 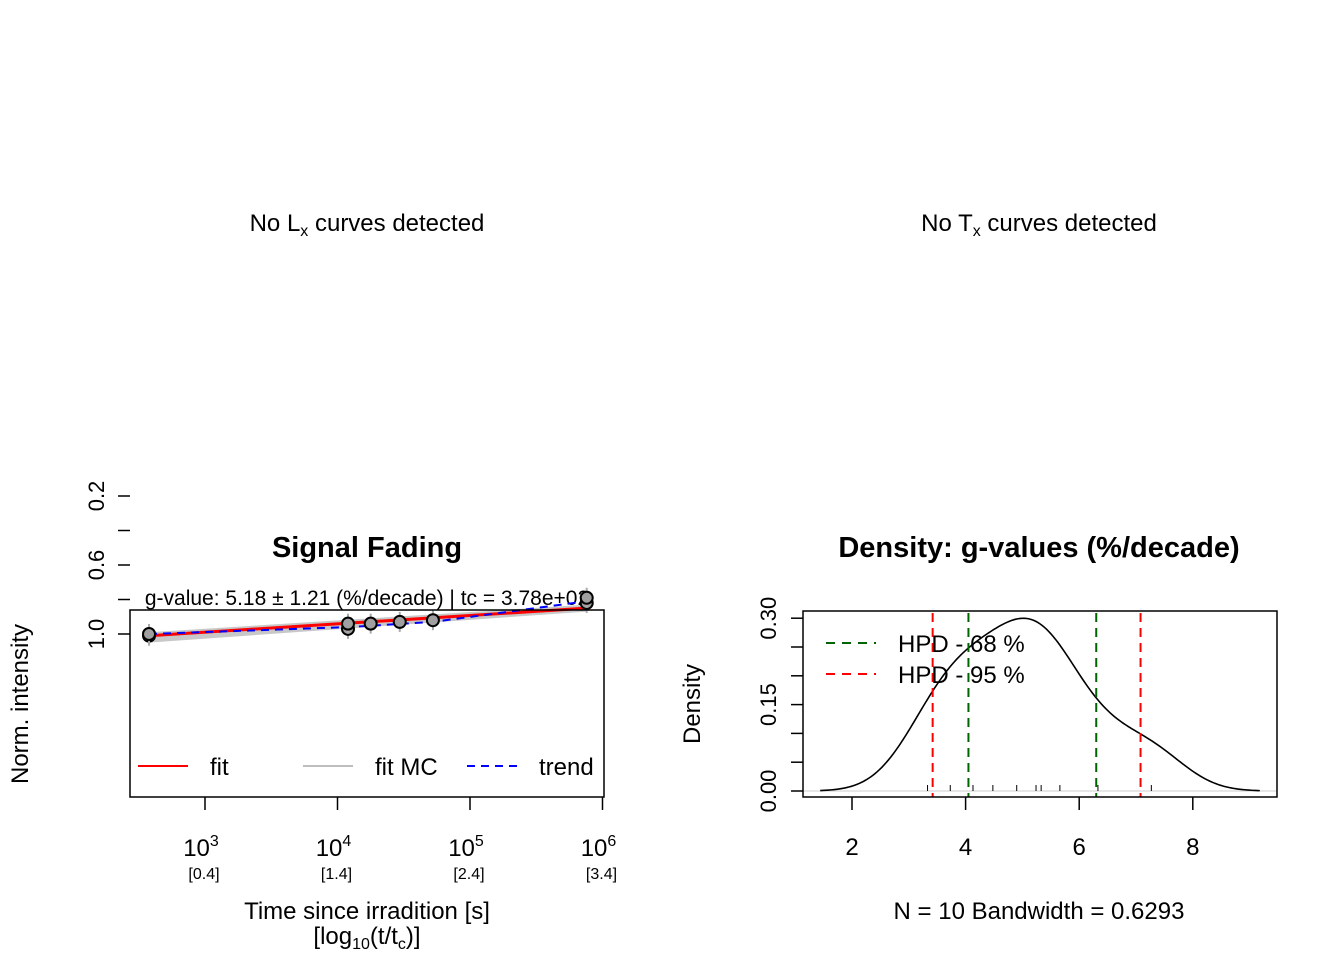 What do you see at coordinates (768, 791) in the screenshot?
I see `y-tick-label: 0.00` at bounding box center [768, 791].